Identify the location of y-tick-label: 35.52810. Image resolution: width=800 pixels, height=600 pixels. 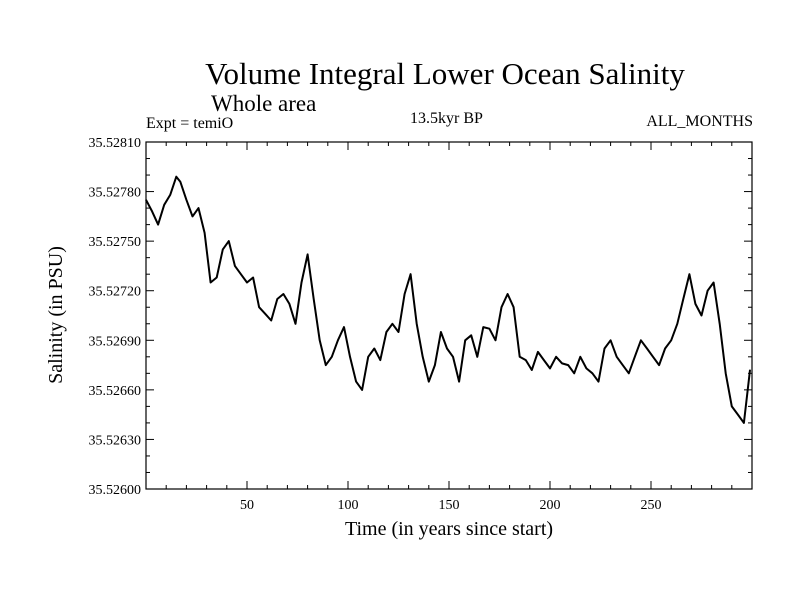
(115, 143).